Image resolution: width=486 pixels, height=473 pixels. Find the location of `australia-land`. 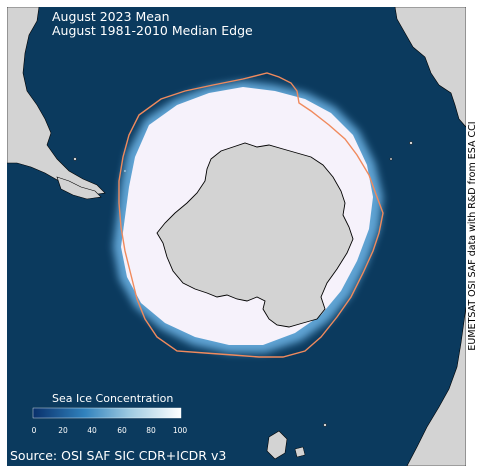

australia-land is located at coordinates (430, 67).